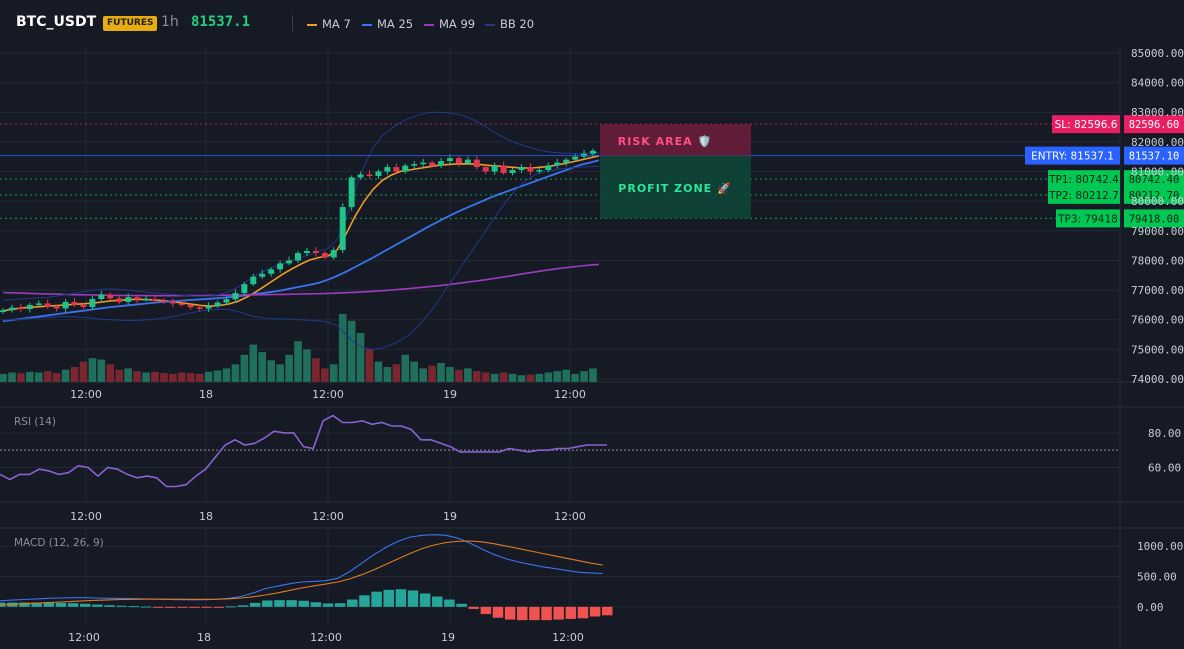 The height and width of the screenshot is (649, 1184). I want to click on futures-badge: FUTURES, so click(130, 23).